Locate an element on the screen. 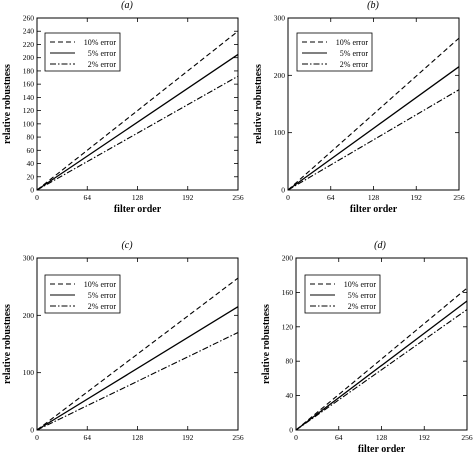  panel-label: (a) is located at coordinates (127, 5).